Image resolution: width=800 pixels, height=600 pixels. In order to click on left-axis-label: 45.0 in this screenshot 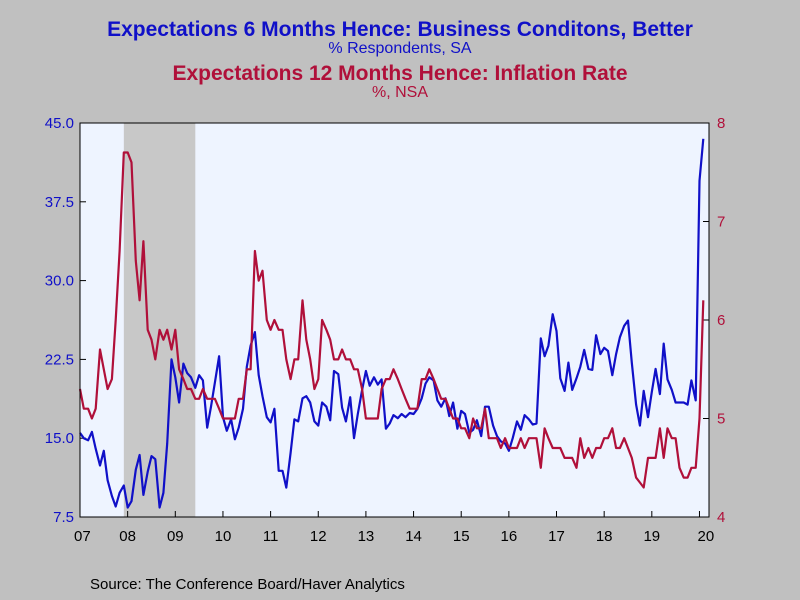, I will do `click(59, 123)`.